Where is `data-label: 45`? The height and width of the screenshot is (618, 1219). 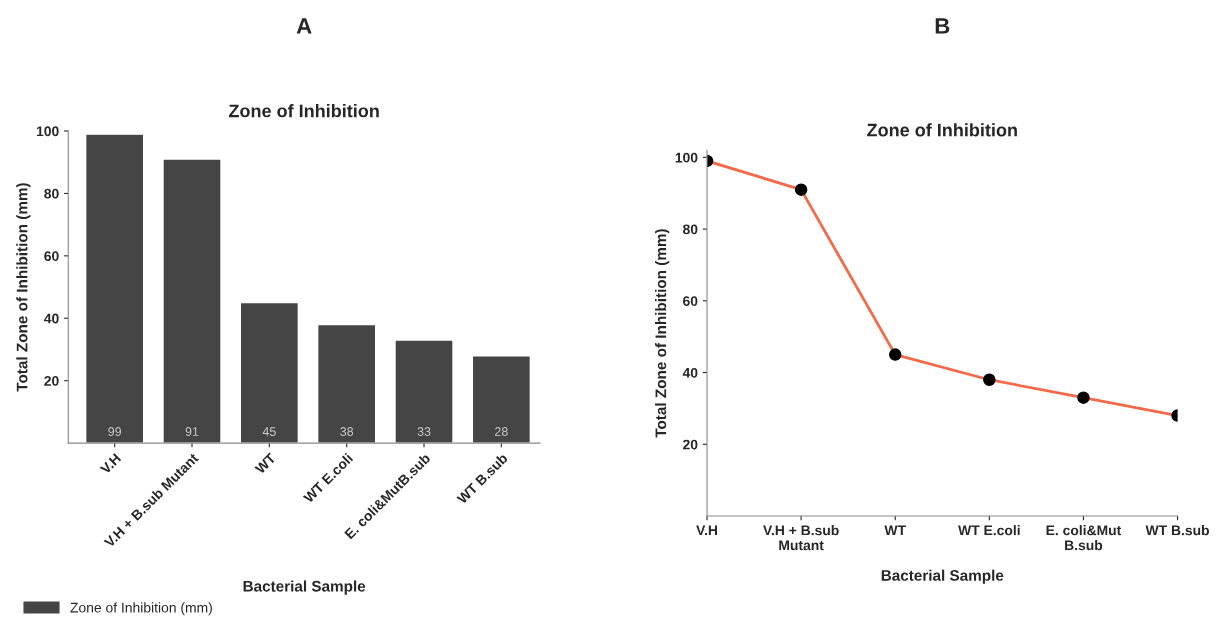
data-label: 45 is located at coordinates (269, 431).